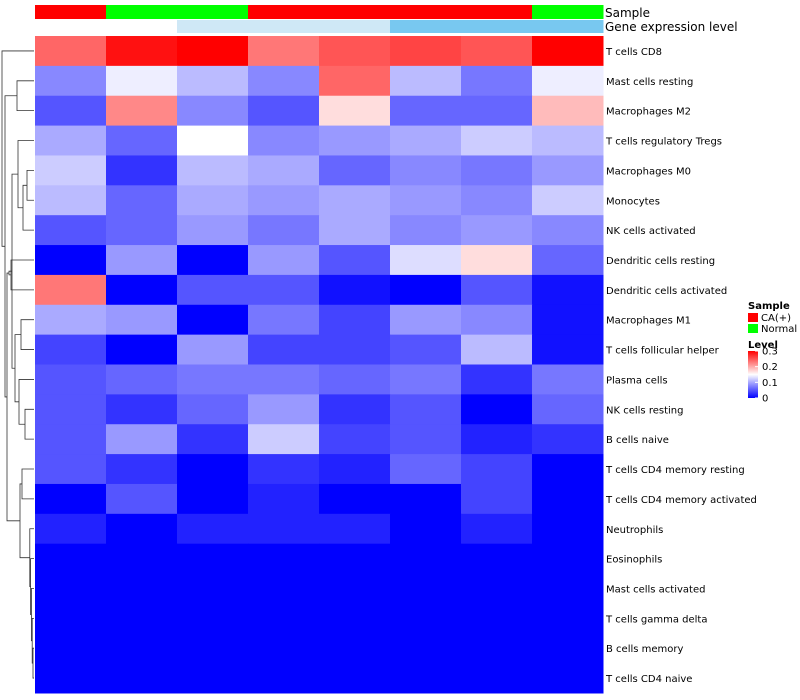  What do you see at coordinates (671, 27) in the screenshot?
I see `gene-expression-annotation-label: Gene expression level` at bounding box center [671, 27].